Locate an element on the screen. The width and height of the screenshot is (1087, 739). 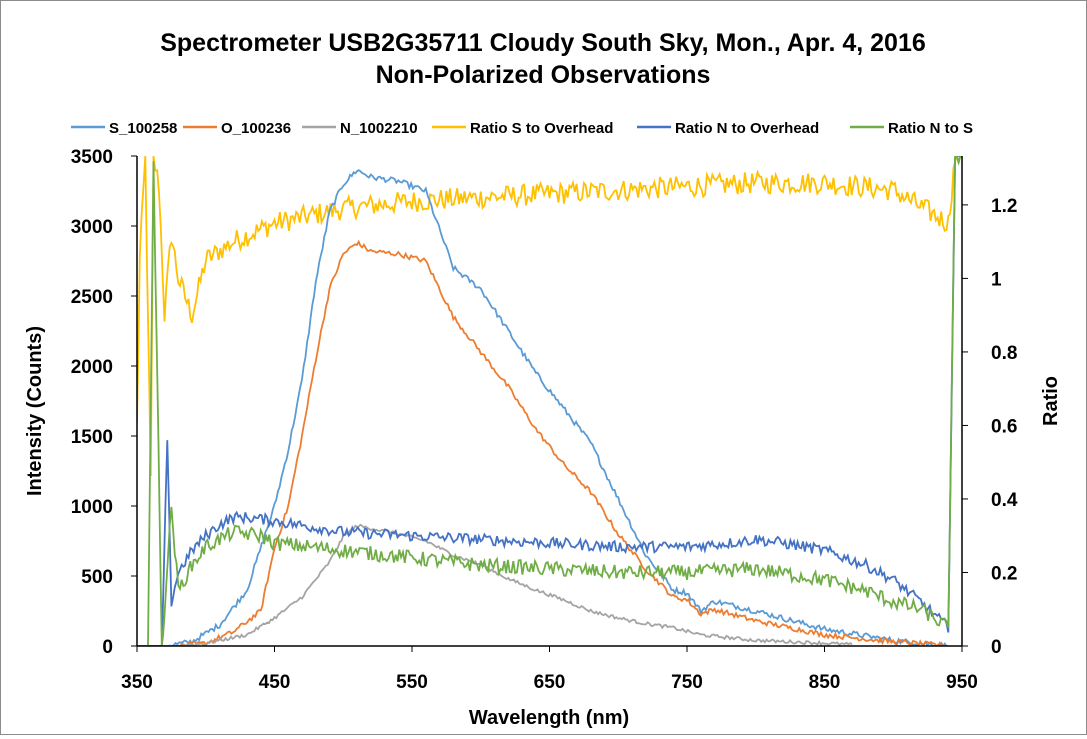
x-tick-label: 950 is located at coordinates (962, 682).